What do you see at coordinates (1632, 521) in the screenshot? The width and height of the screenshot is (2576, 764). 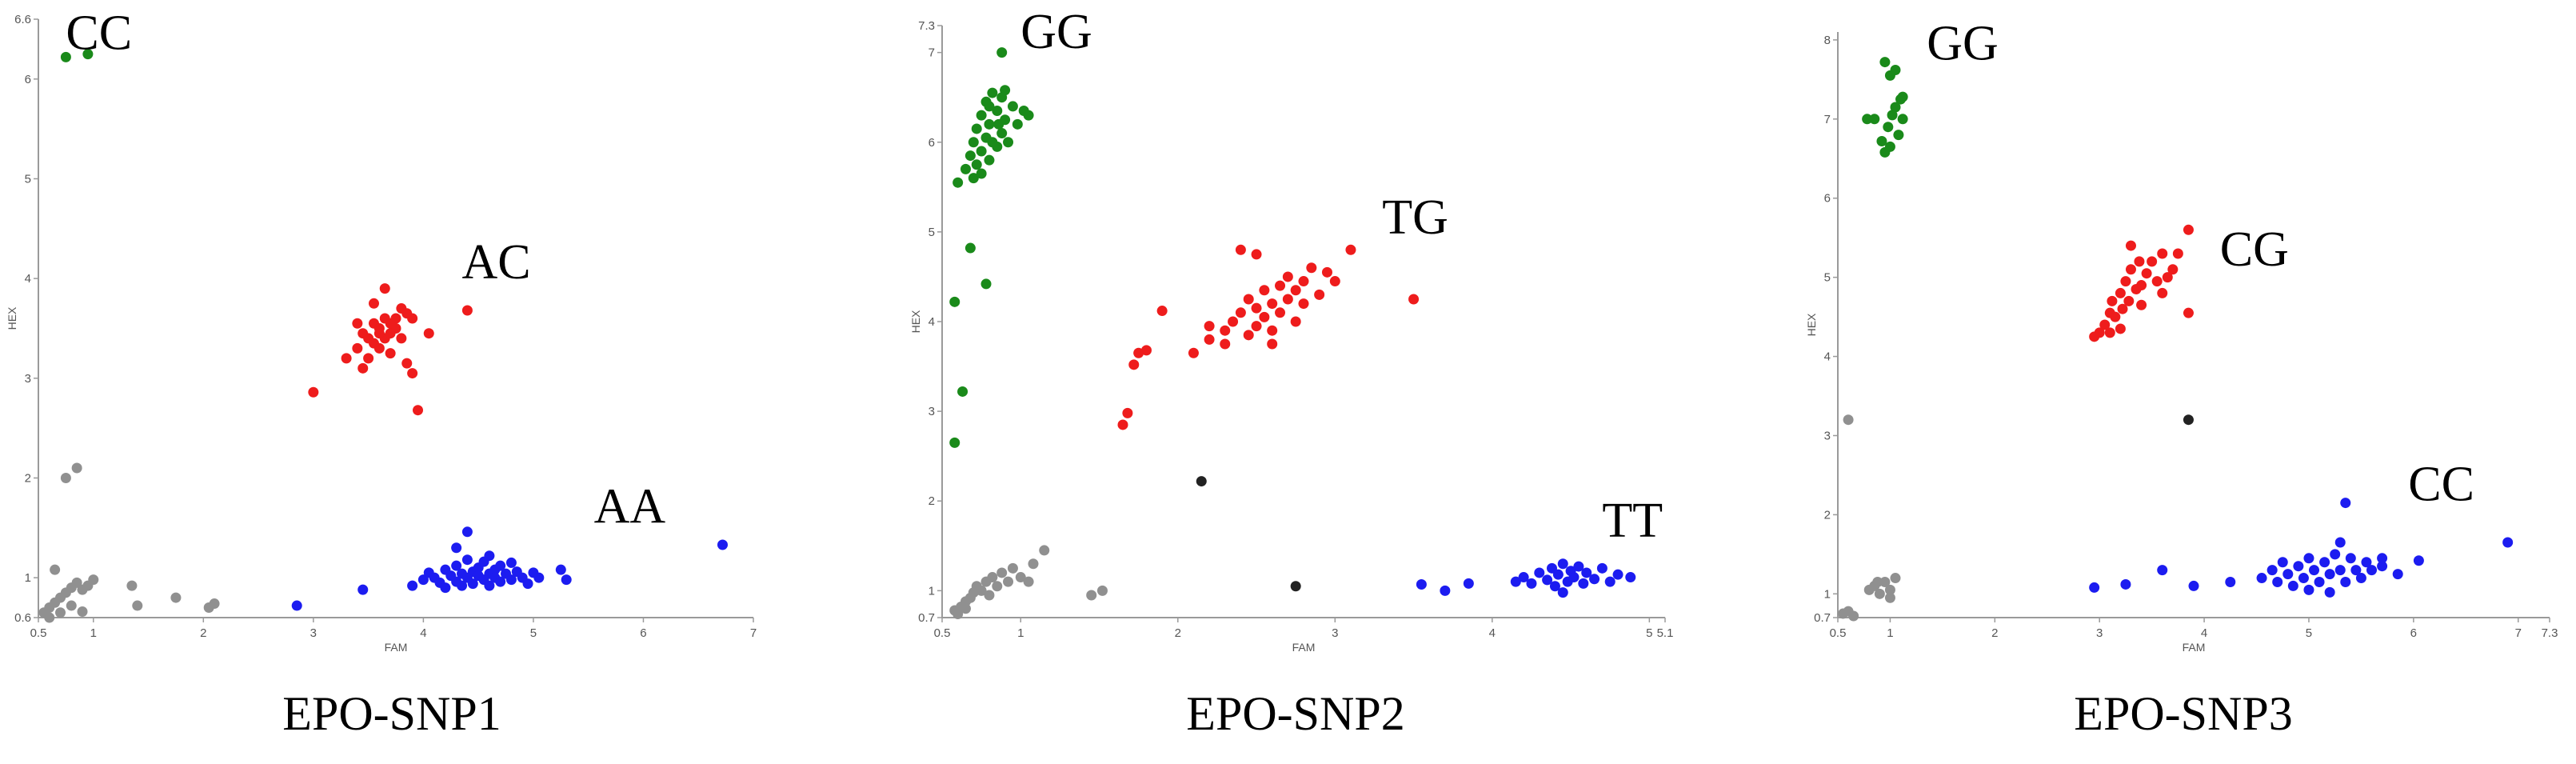 I see `cluster-label: TT` at bounding box center [1632, 521].